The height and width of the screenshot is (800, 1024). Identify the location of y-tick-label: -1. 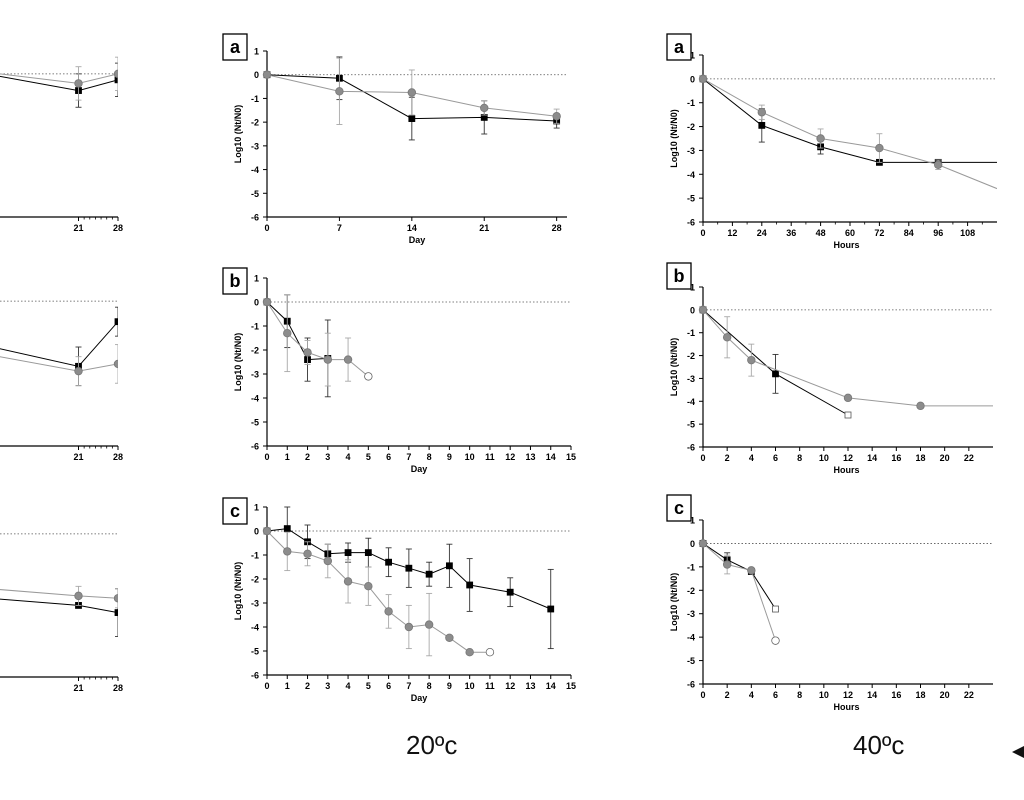
(691, 103).